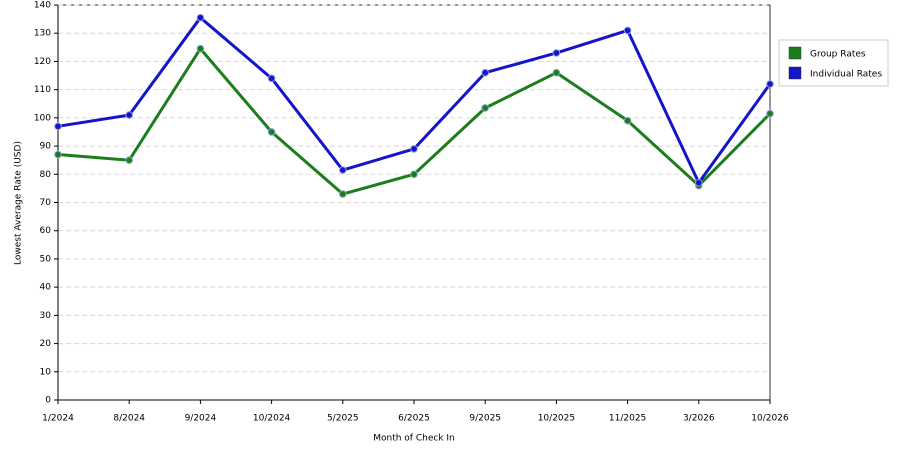 Image resolution: width=900 pixels, height=450 pixels. I want to click on x-tick-label: 10/2025, so click(556, 419).